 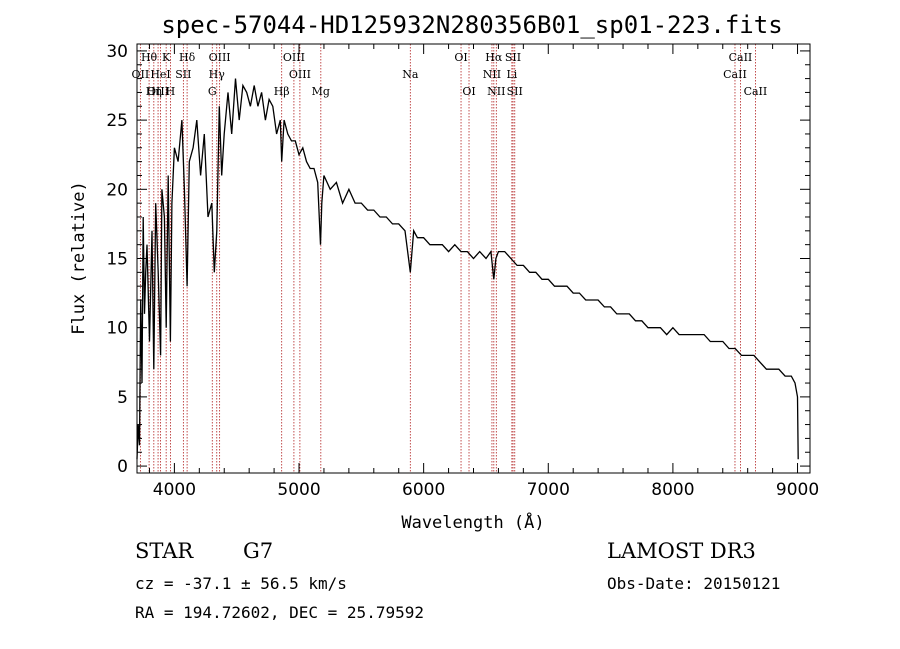 What do you see at coordinates (282, 91) in the screenshot?
I see `line-label: Hβ` at bounding box center [282, 91].